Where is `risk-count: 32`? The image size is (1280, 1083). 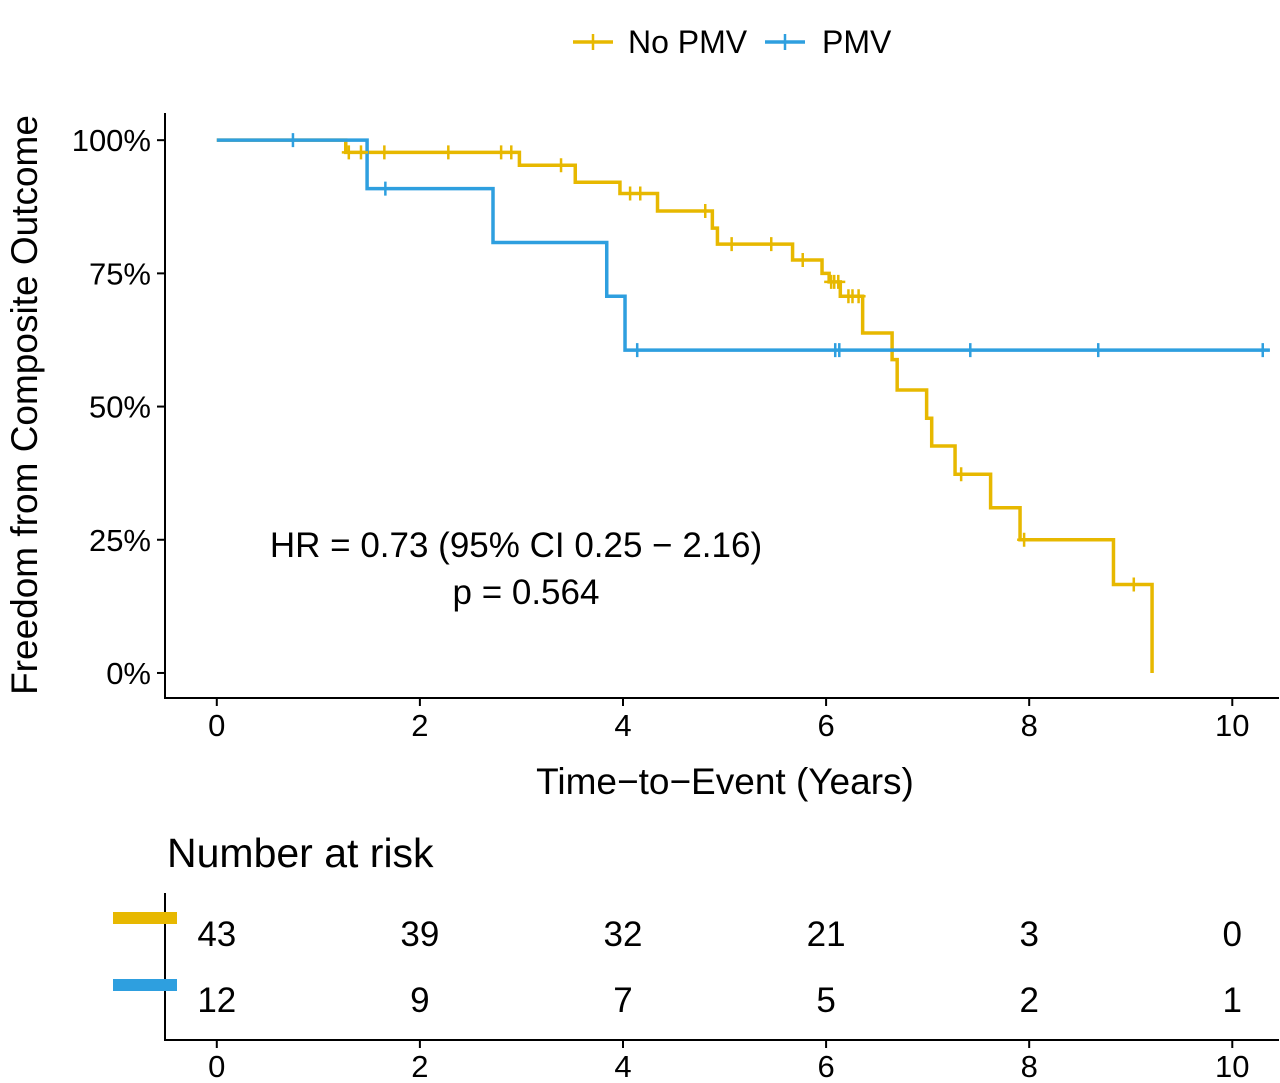 risk-count: 32 is located at coordinates (623, 934).